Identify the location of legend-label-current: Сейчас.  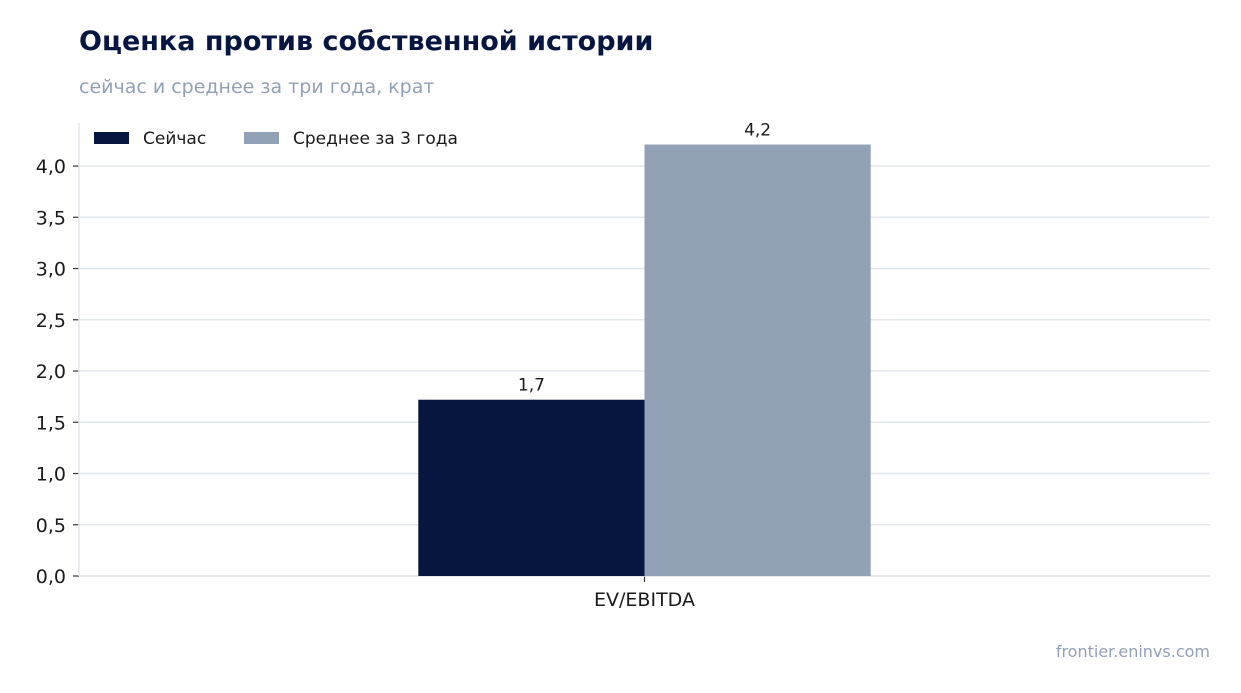
(174, 139).